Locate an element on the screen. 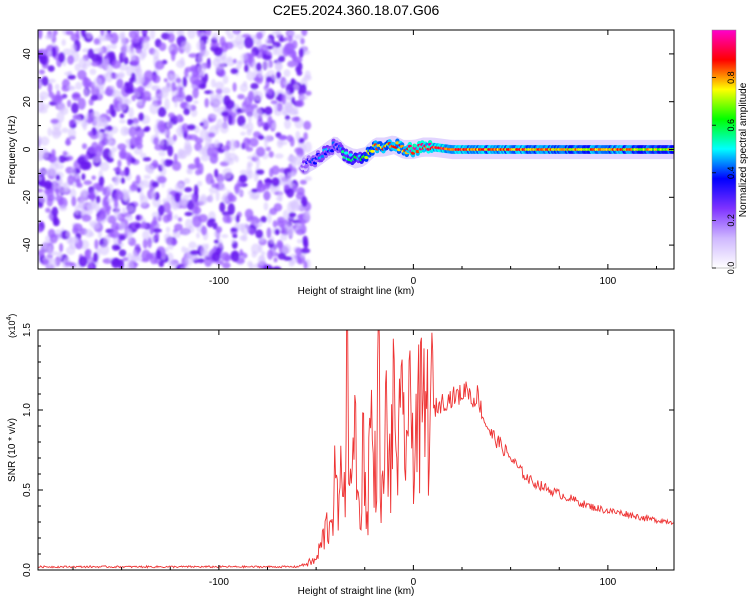  y-tick-label: 20 is located at coordinates (27, 102).